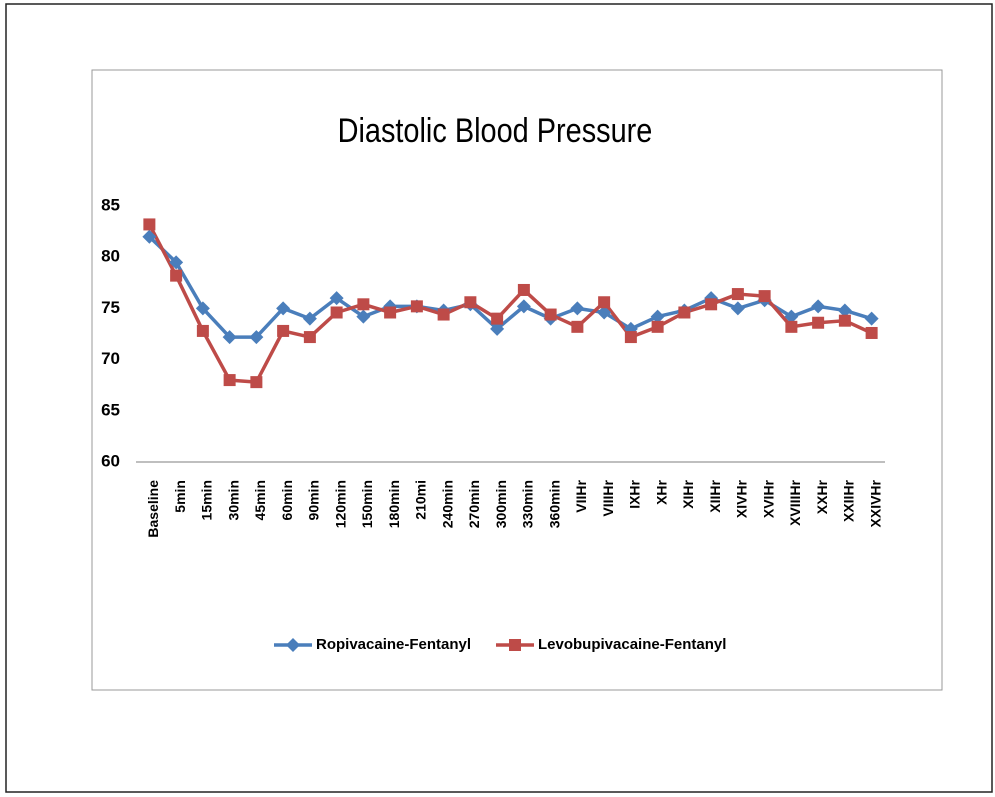 The width and height of the screenshot is (995, 797). I want to click on x-tick-label: VIIIHr, so click(608, 497).